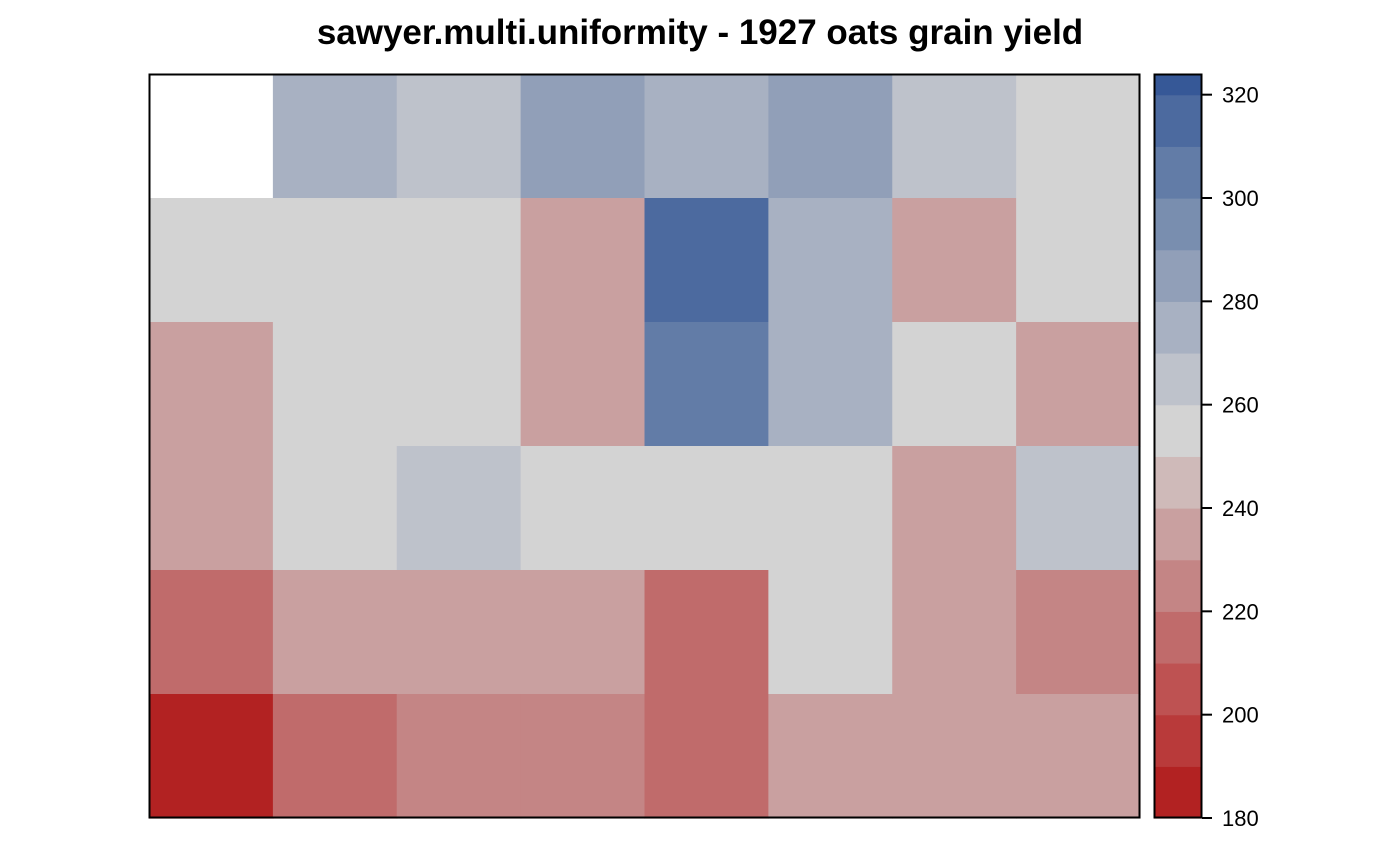 The height and width of the screenshot is (866, 1400). Describe the element at coordinates (1240, 405) in the screenshot. I see `colorbar-tick-label: 260` at that location.